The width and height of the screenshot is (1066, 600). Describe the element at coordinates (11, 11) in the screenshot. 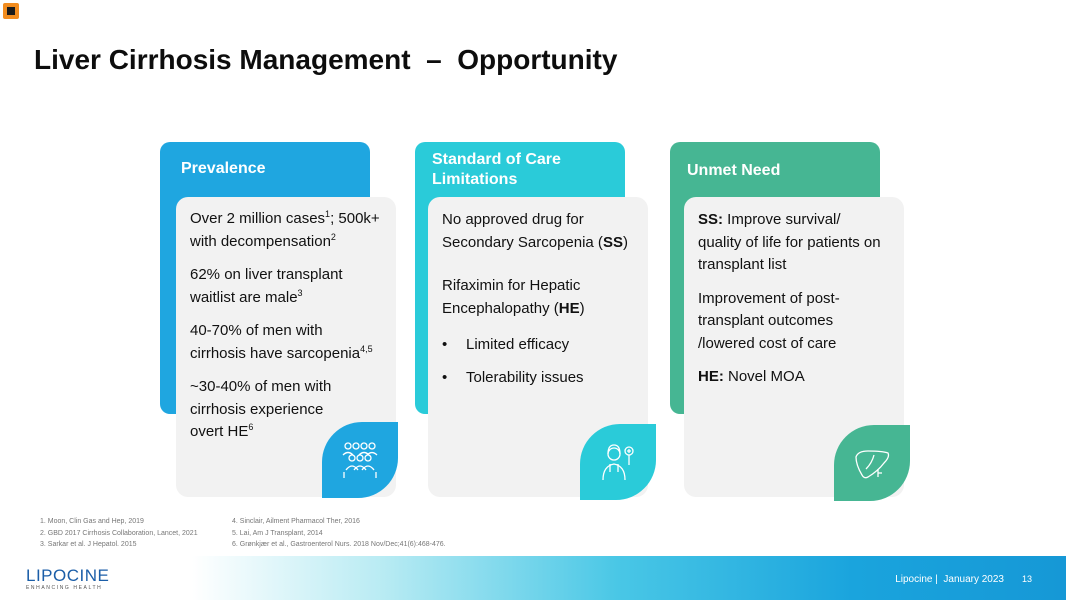

I see `corner-logo-icon` at that location.